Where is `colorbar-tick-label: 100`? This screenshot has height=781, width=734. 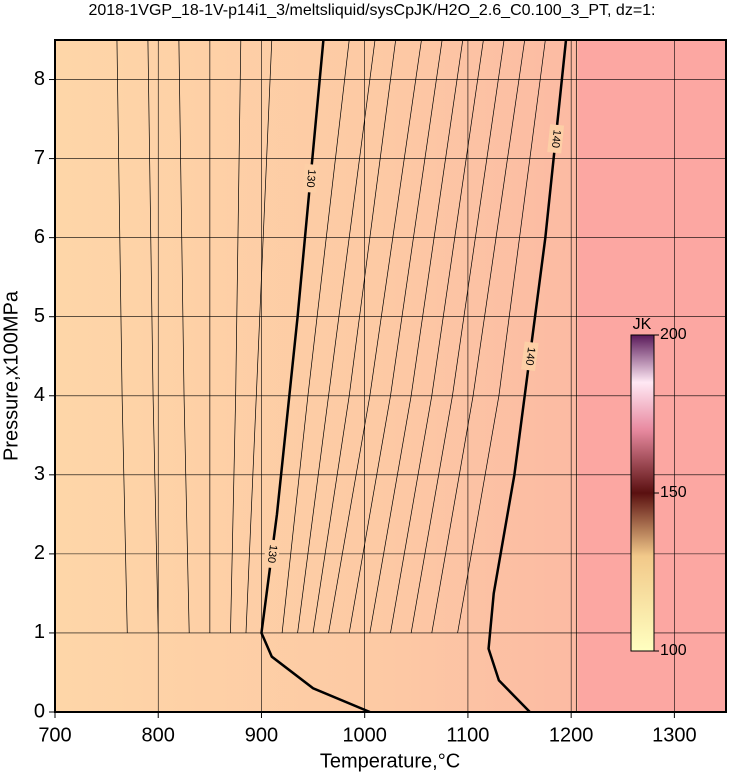 colorbar-tick-label: 100 is located at coordinates (673, 650).